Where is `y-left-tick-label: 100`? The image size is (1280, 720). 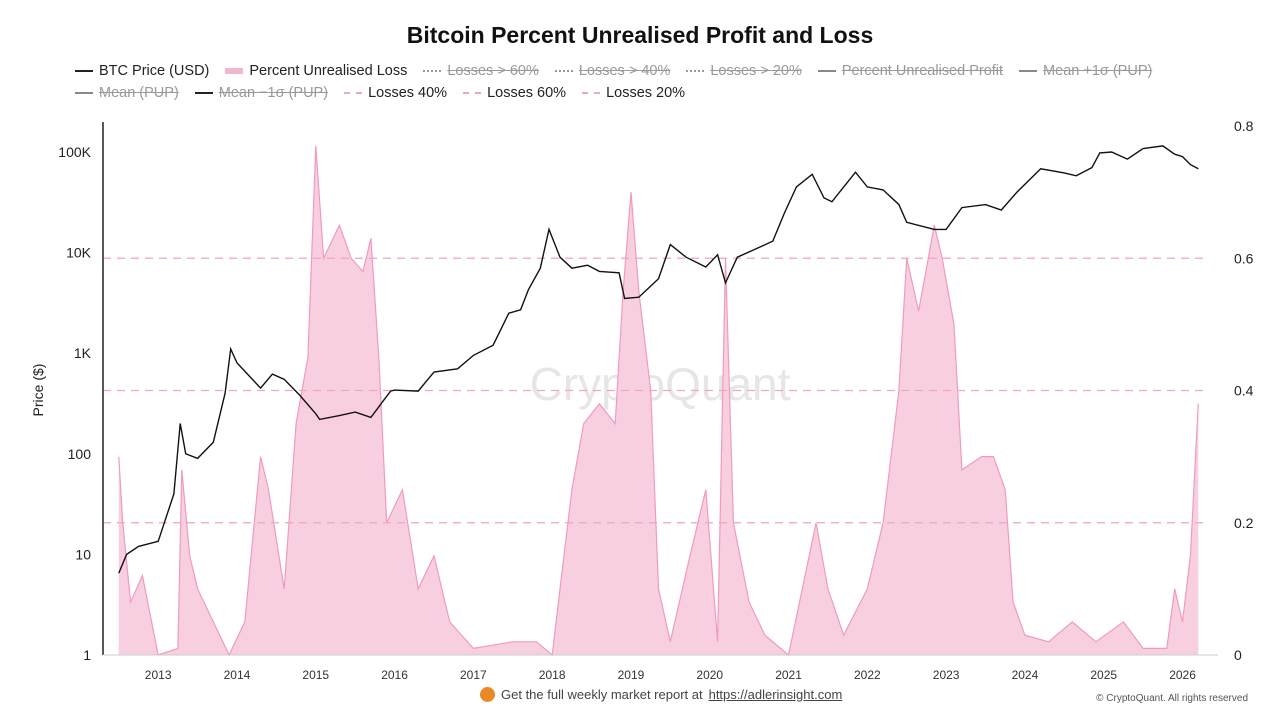
y-left-tick-label: 100 is located at coordinates (80, 454).